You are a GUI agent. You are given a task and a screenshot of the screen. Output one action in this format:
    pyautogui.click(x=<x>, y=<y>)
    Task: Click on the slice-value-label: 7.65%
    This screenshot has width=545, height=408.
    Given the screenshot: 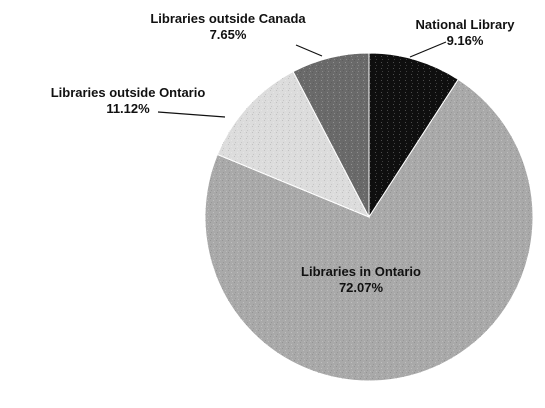 What is the action you would take?
    pyautogui.click(x=228, y=34)
    